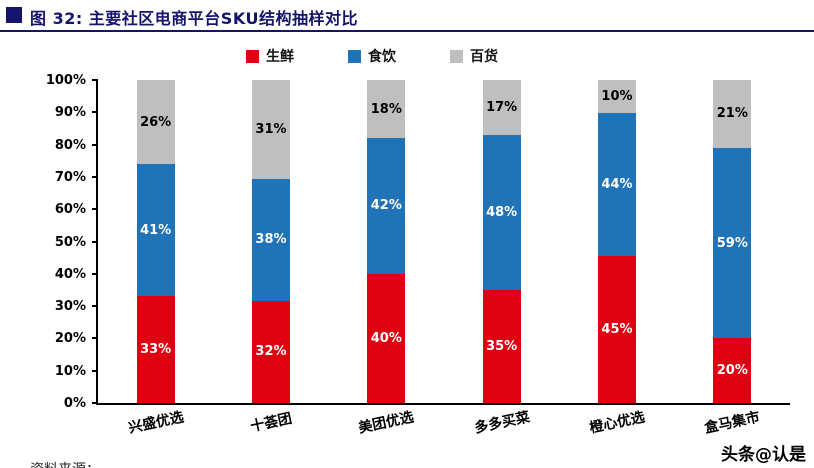 This screenshot has width=814, height=468. I want to click on bar-value-label: 21%, so click(732, 114).